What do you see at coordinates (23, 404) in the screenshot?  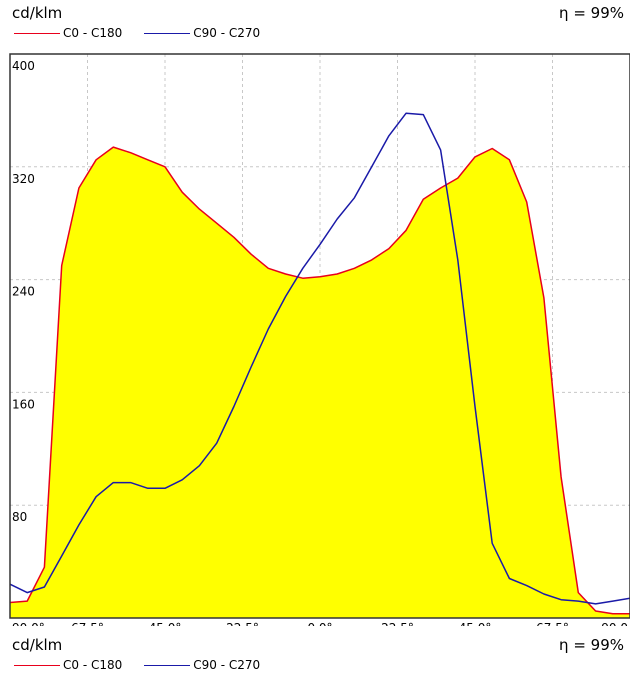 I see `y-tick-label: 160` at bounding box center [23, 404].